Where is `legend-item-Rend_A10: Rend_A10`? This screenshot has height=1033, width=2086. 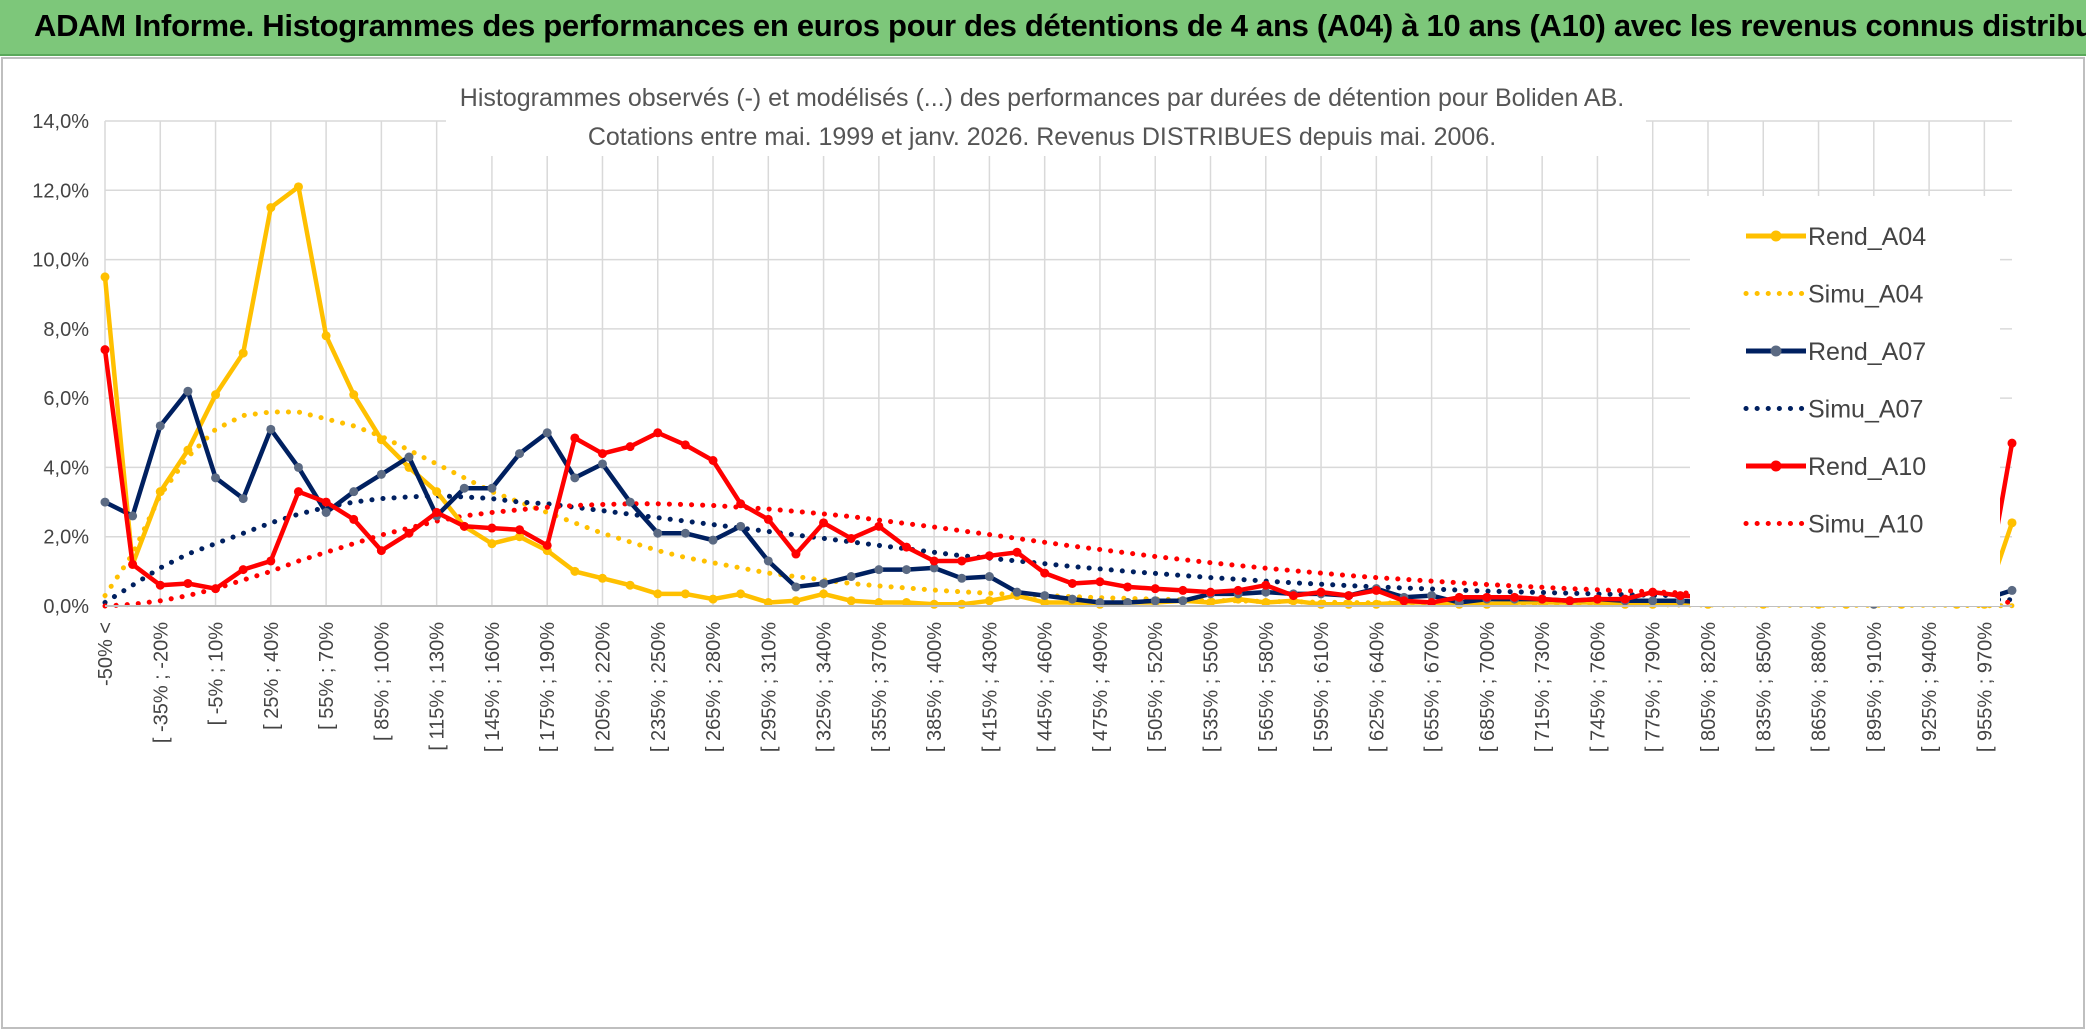
legend-item-Rend_A10: Rend_A10 is located at coordinates (1836, 467).